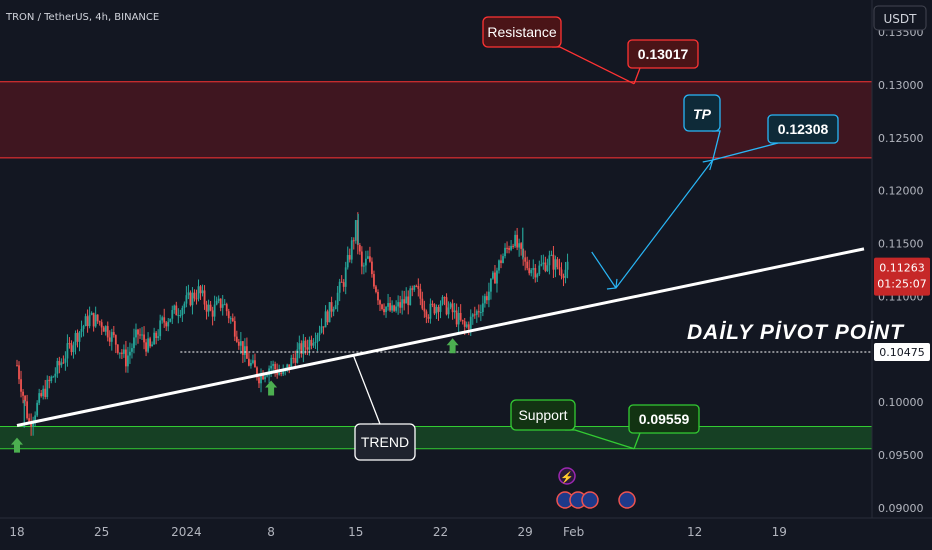 The width and height of the screenshot is (932, 550). Describe the element at coordinates (702, 114) in the screenshot. I see `tp-label: TP` at that location.